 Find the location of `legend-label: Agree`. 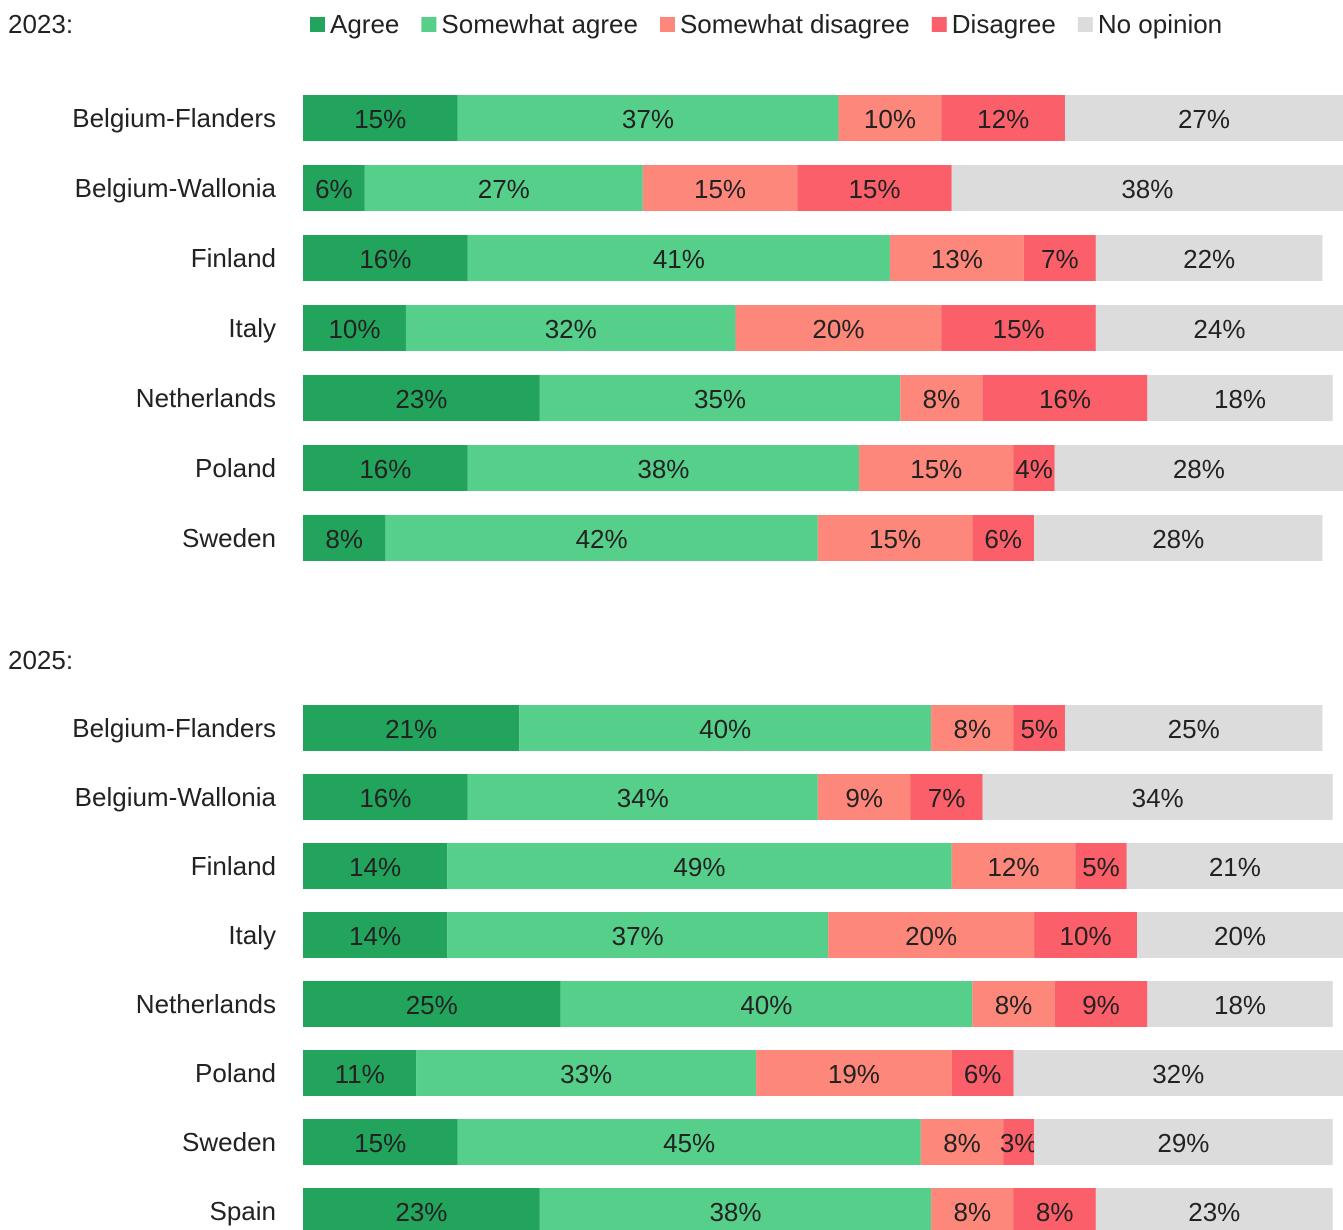

legend-label: Agree is located at coordinates (364, 24).